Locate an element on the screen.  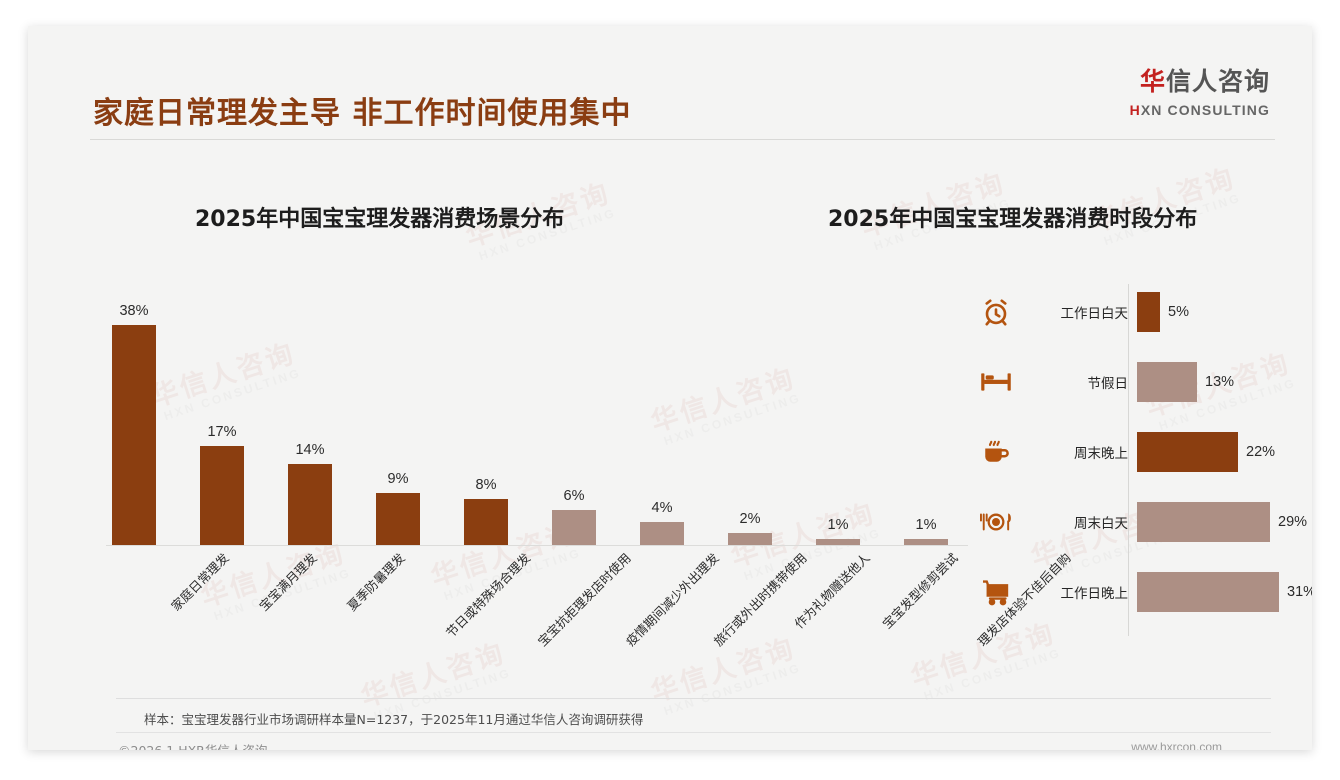
bar-column: 14% is located at coordinates (310, 493).